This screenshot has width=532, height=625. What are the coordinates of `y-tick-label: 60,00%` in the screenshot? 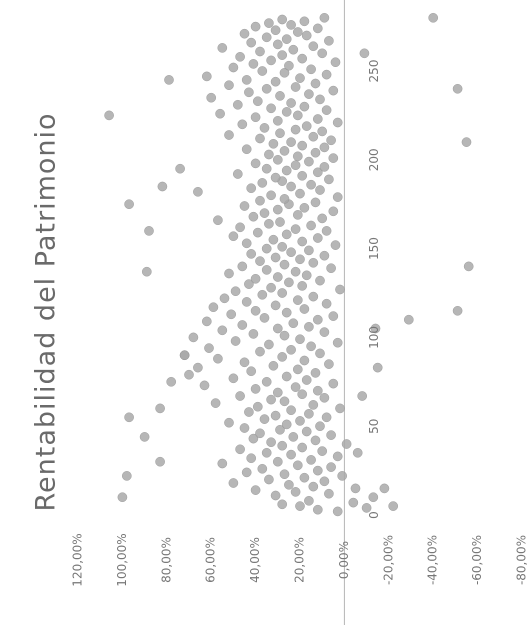 It's located at (211, 560).